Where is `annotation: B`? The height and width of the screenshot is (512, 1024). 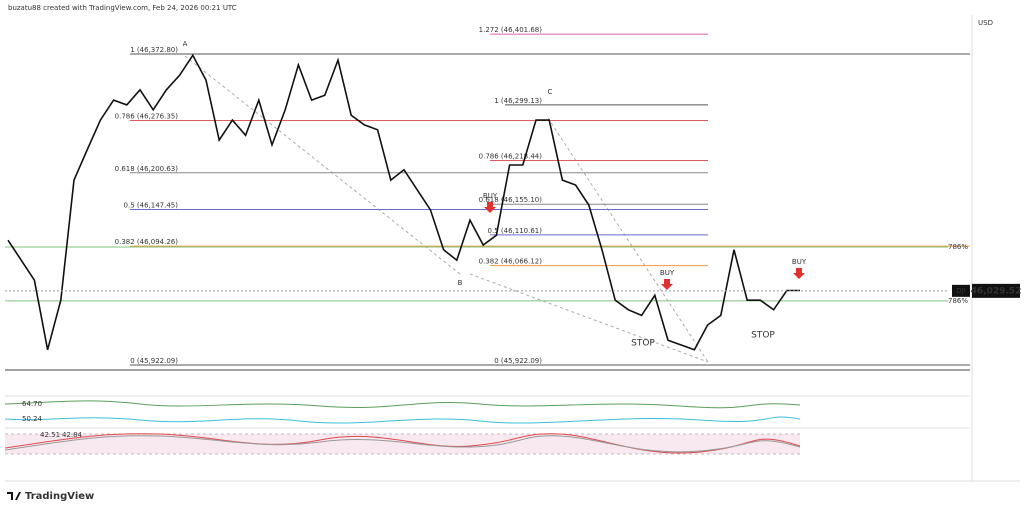
annotation: B is located at coordinates (460, 283).